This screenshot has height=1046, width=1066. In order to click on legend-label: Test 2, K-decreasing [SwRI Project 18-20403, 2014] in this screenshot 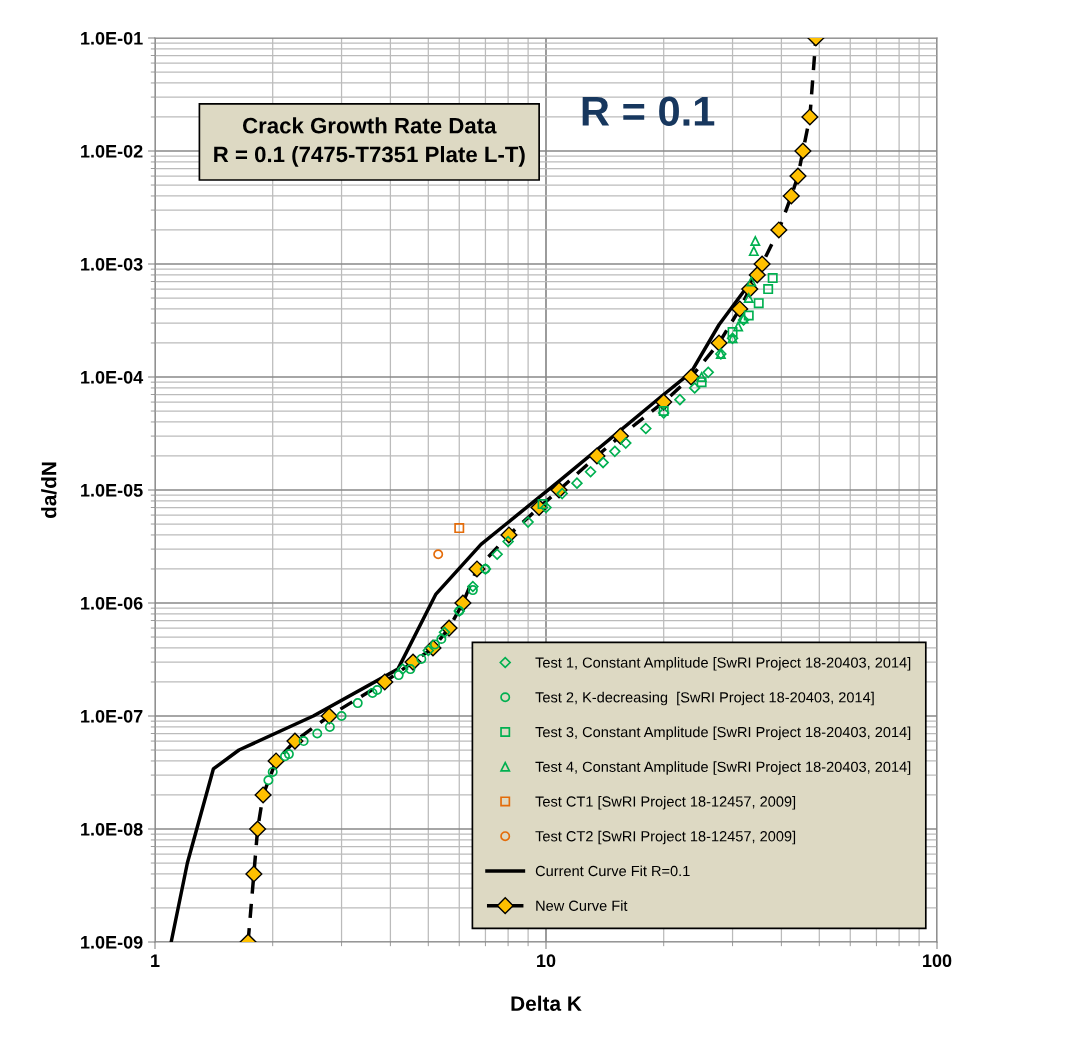, I will do `click(704, 698)`.